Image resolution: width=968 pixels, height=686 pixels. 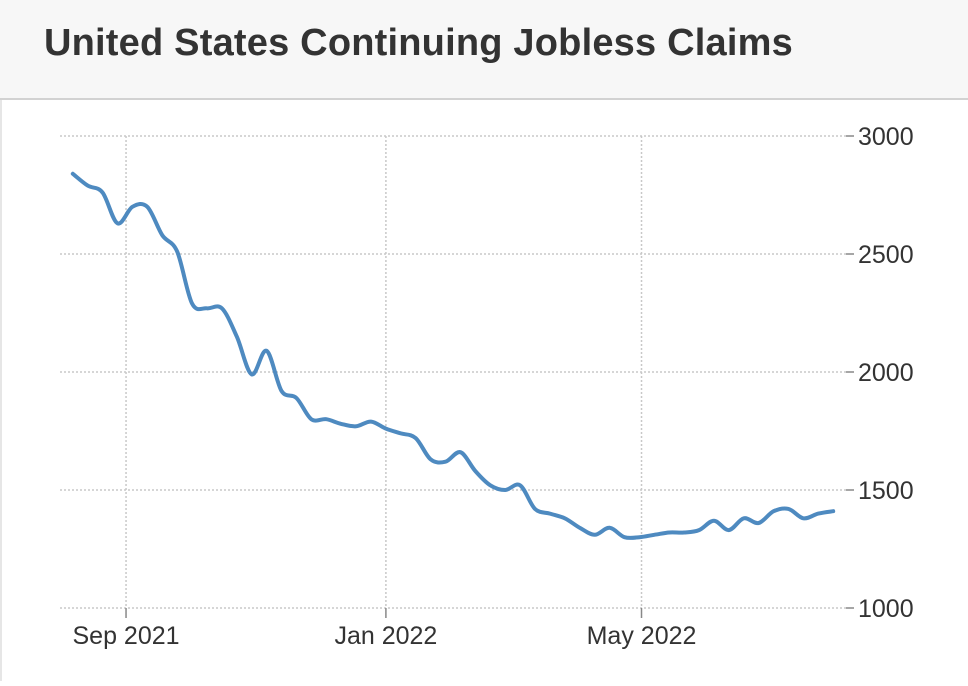 What do you see at coordinates (642, 636) in the screenshot?
I see `x-tick-label: May 2022` at bounding box center [642, 636].